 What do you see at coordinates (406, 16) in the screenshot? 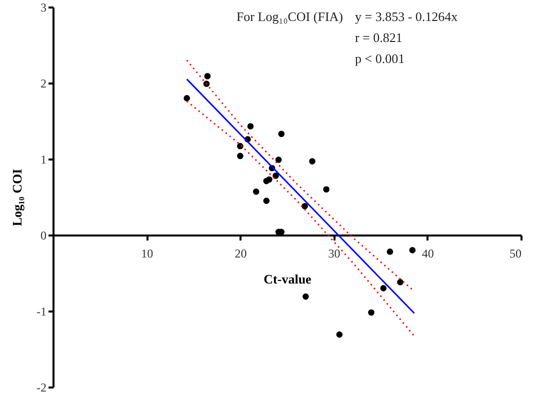
I see `annotation: y = 3.853 - 0.1264x` at bounding box center [406, 16].